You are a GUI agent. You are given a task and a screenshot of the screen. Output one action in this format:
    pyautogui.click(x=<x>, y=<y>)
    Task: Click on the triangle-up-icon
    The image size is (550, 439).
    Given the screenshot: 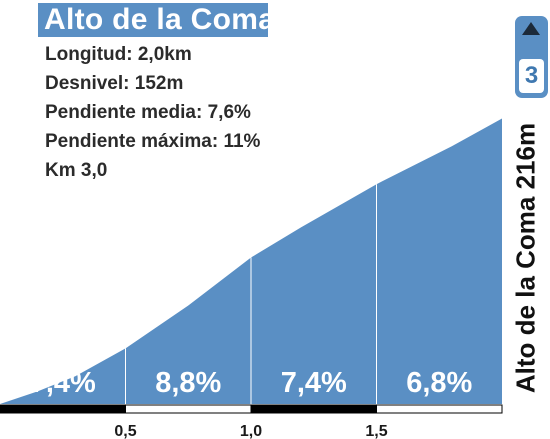 What is the action you would take?
    pyautogui.click(x=531, y=28)
    